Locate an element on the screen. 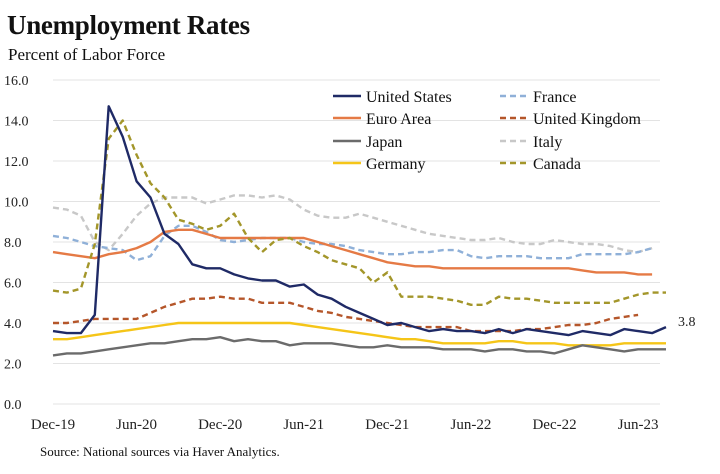 Image resolution: width=720 pixels, height=474 pixels. legend-label: United States is located at coordinates (409, 97).